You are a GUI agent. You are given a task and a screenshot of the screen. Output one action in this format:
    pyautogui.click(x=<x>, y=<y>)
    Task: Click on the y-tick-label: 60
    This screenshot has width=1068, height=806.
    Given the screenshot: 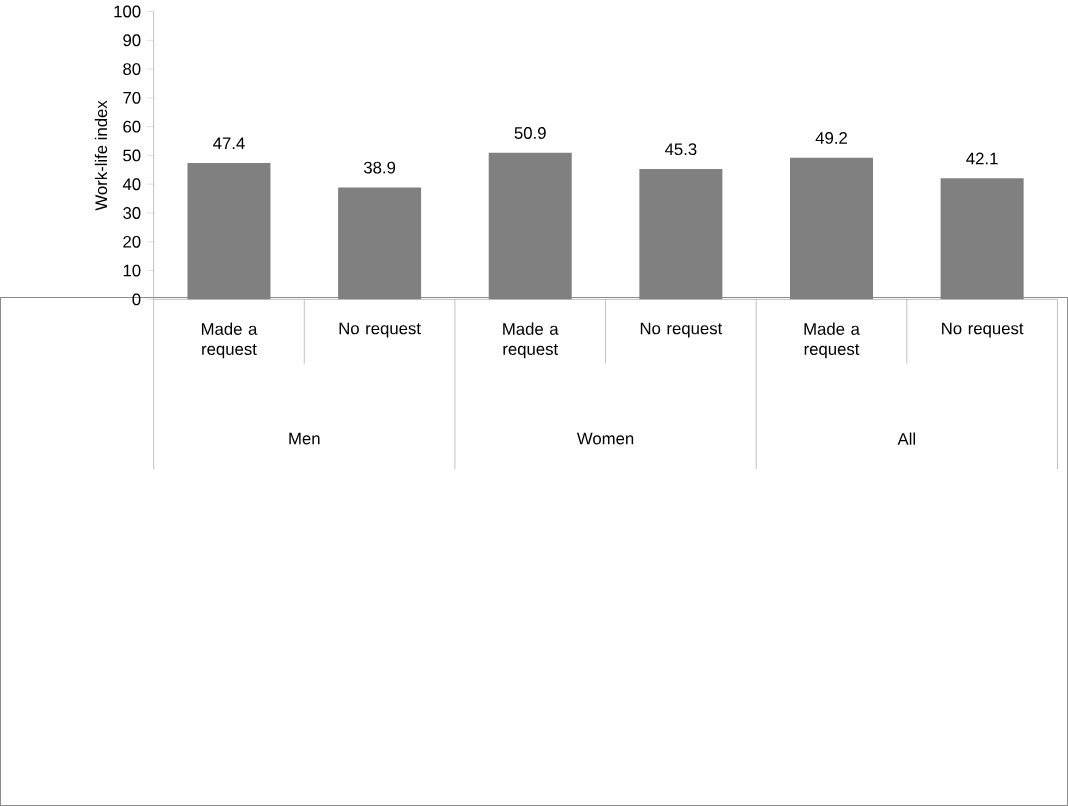 What is the action you would take?
    pyautogui.click(x=132, y=126)
    